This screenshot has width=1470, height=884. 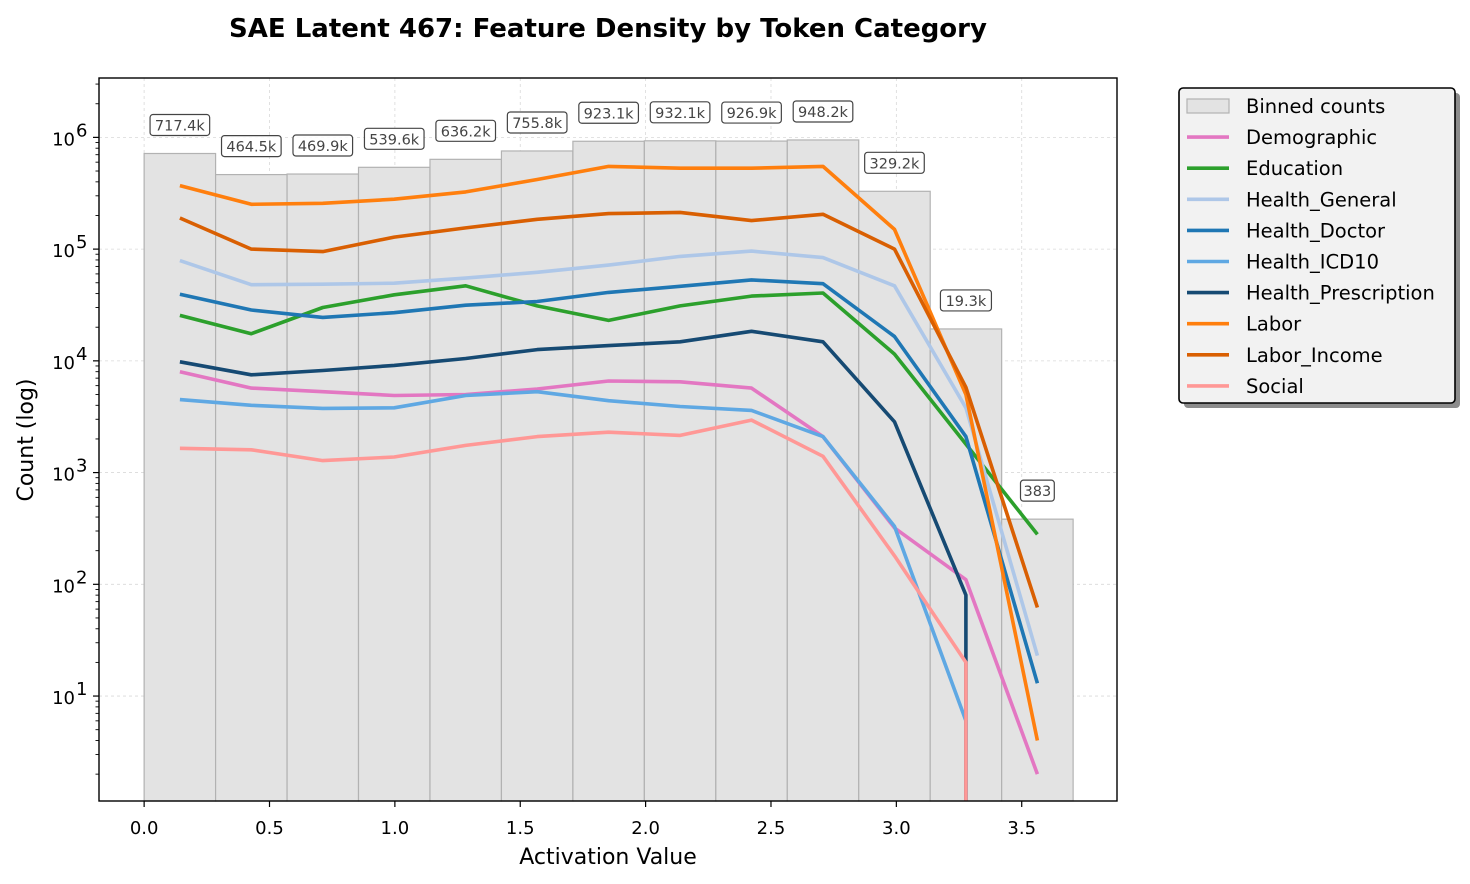 What do you see at coordinates (1314, 355) in the screenshot?
I see `legend-label: Labor_Income` at bounding box center [1314, 355].